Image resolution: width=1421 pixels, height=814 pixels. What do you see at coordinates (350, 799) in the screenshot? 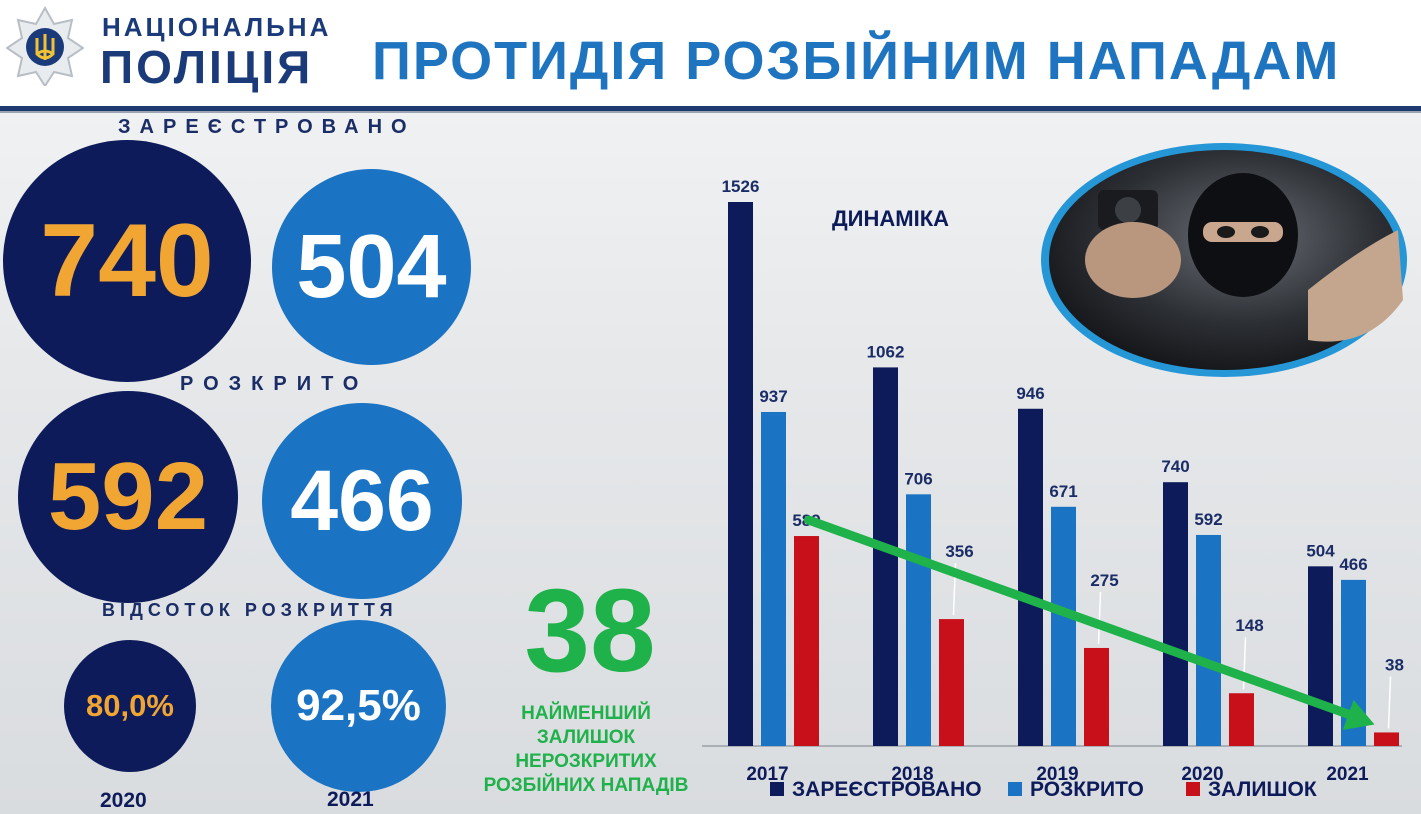
I see `year-label-2021: 2021` at bounding box center [350, 799].